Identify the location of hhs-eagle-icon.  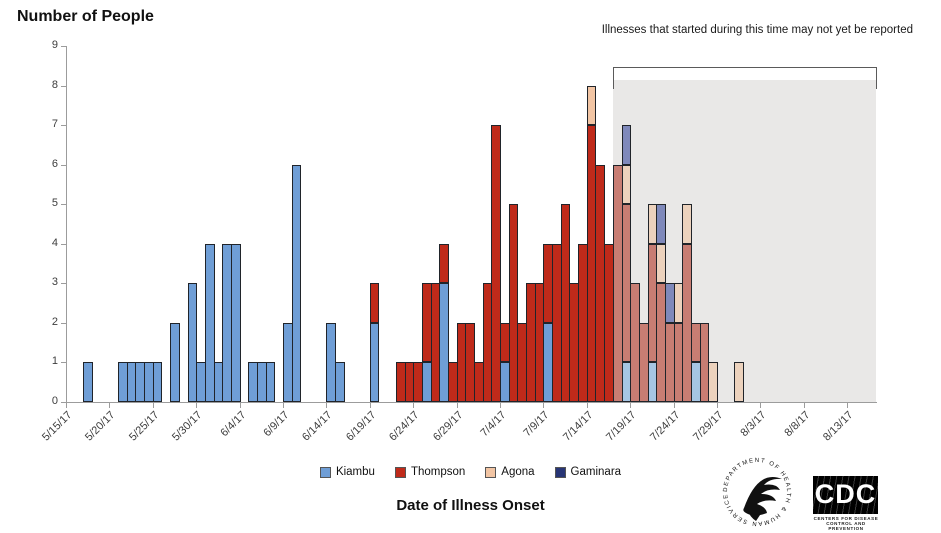
(762, 498).